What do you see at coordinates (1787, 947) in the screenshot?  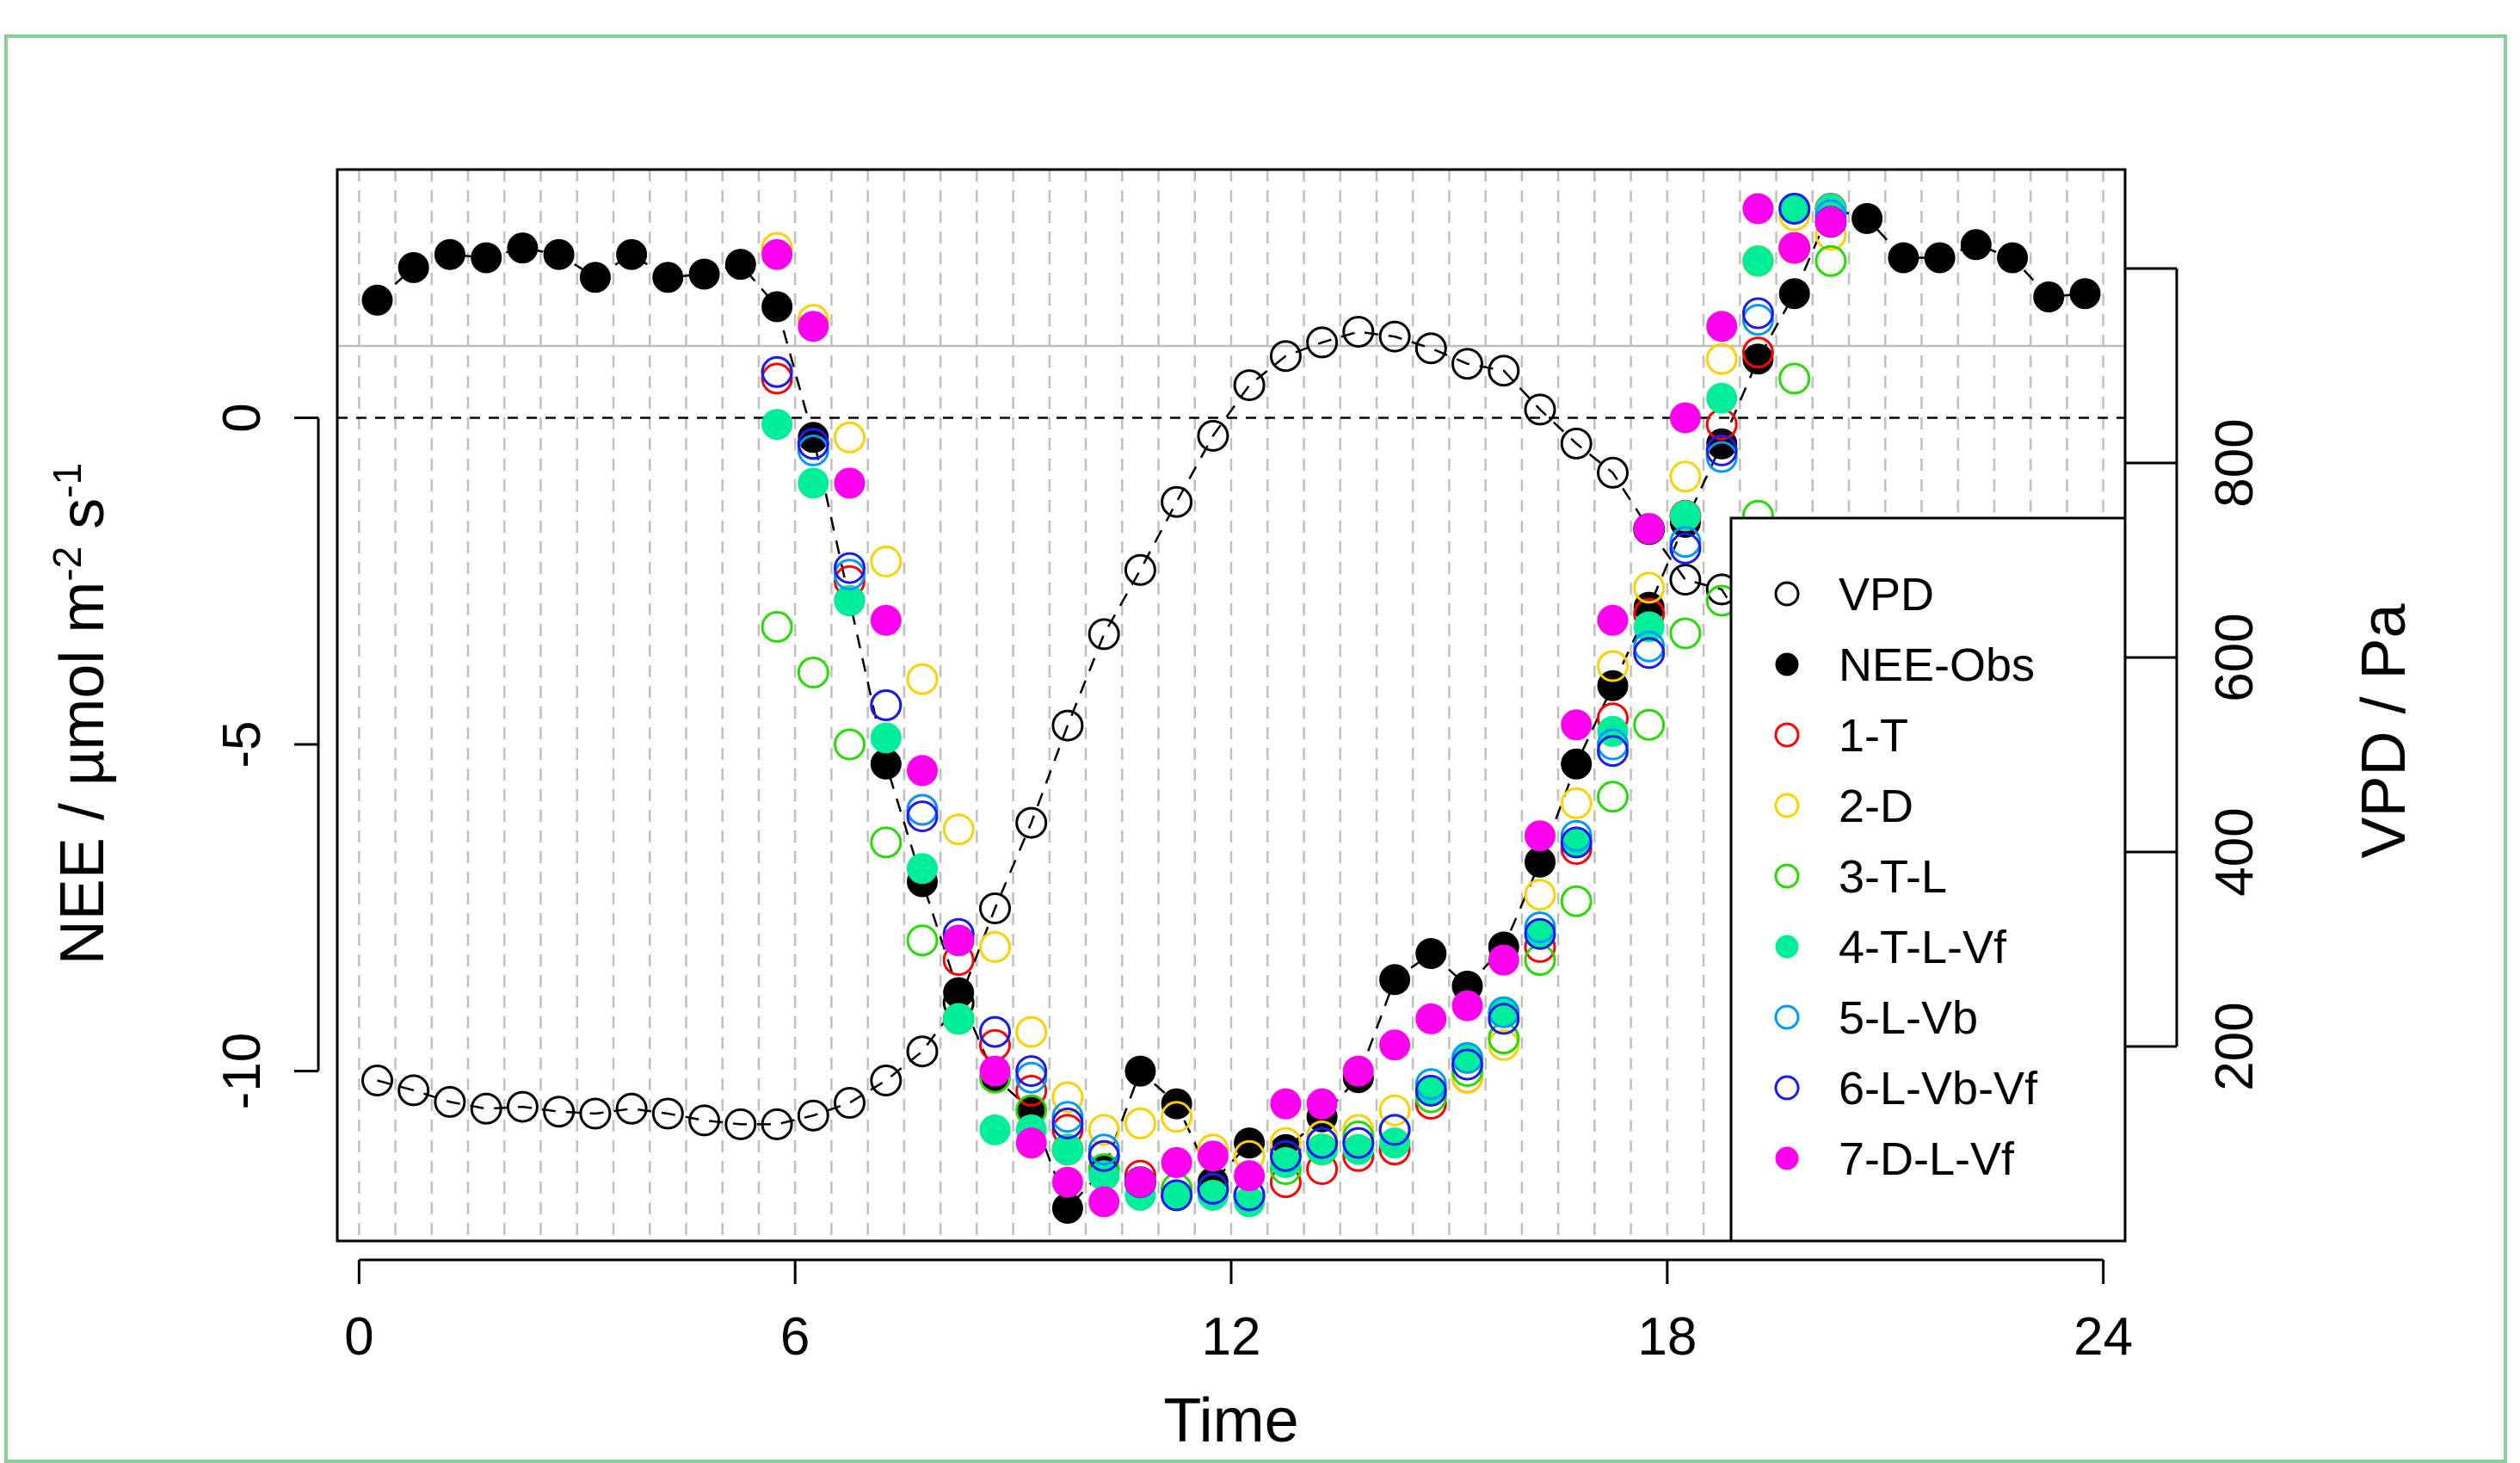 I see `legend-marker-m4` at bounding box center [1787, 947].